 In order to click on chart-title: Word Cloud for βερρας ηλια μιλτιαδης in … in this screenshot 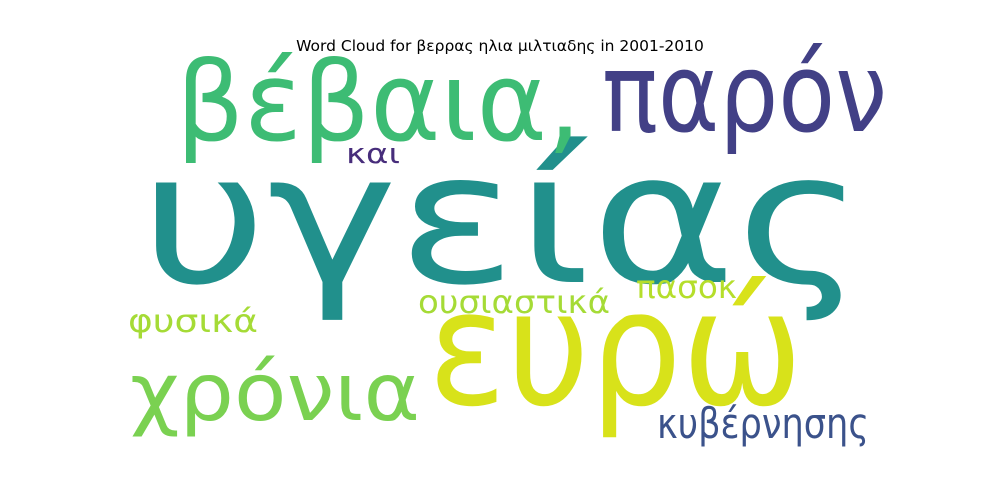, I will do `click(500, 46)`.